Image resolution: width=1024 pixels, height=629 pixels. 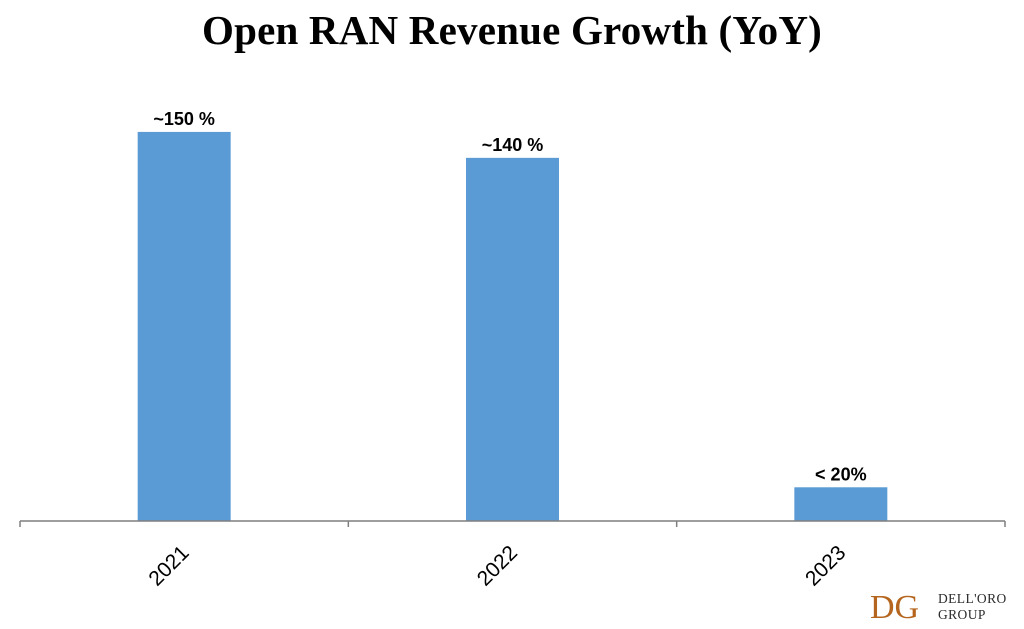 I want to click on x-tick-labels: 2021 2022 2023, so click(x=497, y=565).